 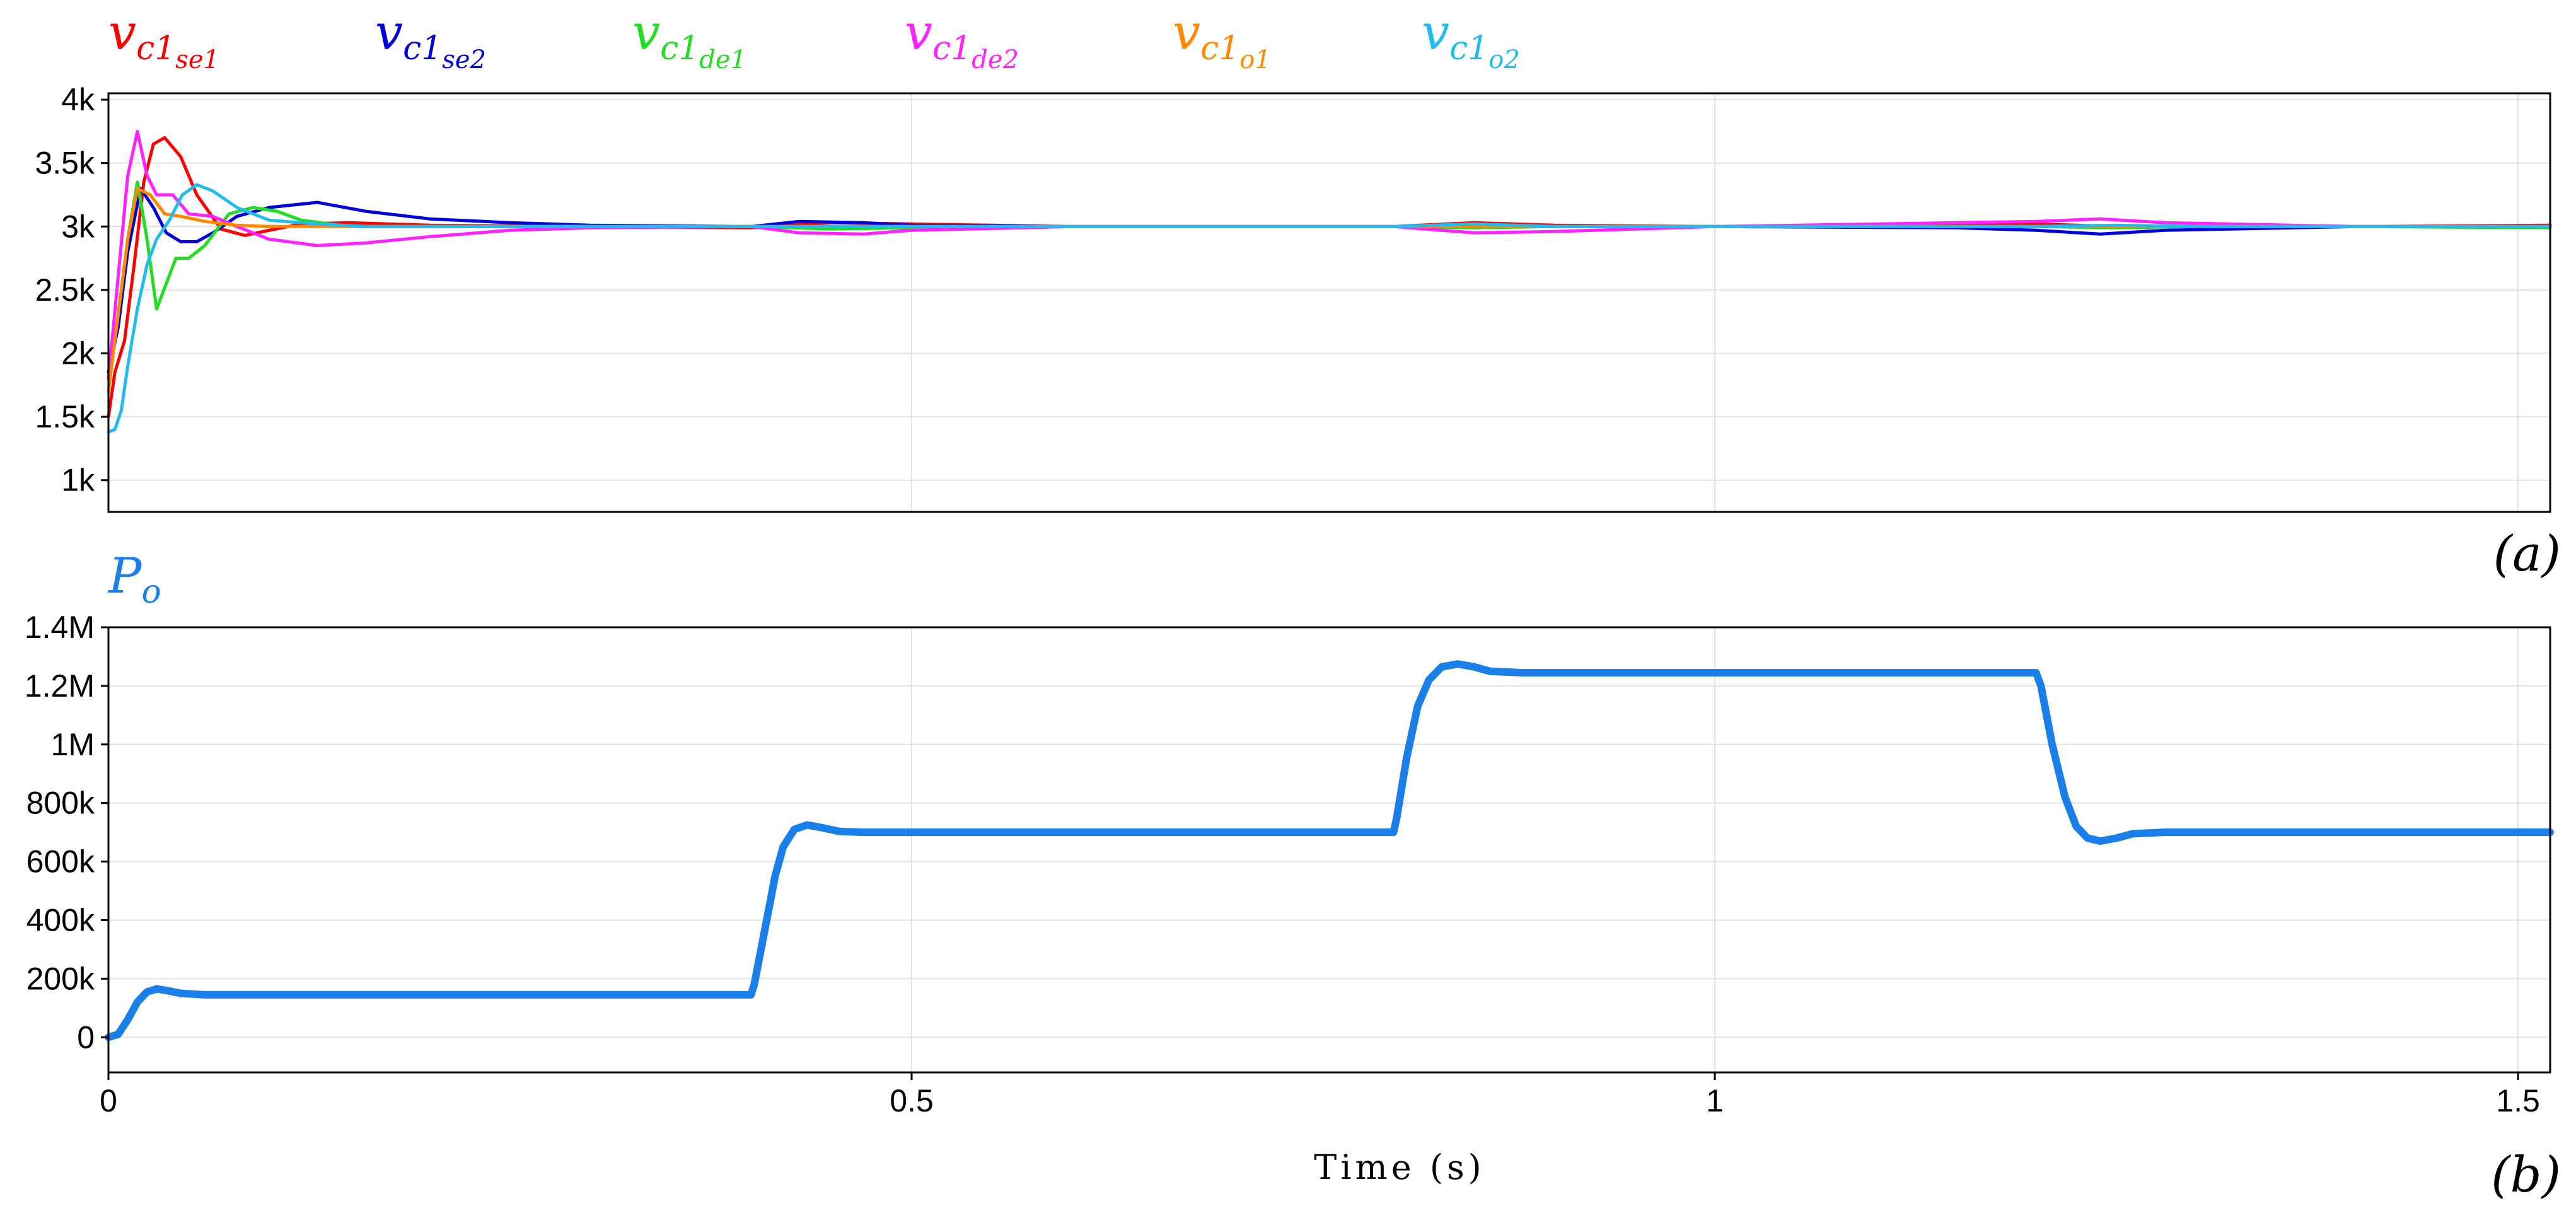 I want to click on y-tick-label: 2.5k, so click(x=65, y=290).